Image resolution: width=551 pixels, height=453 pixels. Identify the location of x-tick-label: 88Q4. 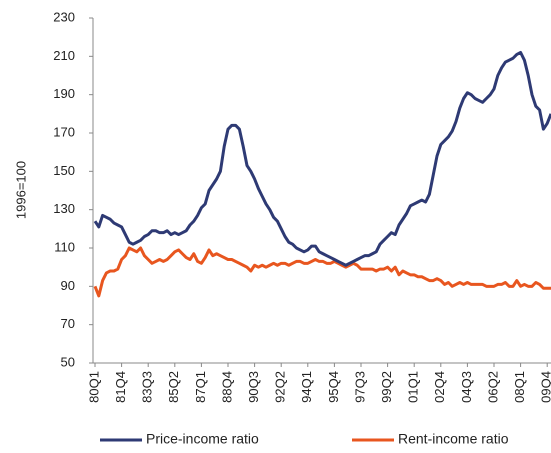
(226, 387).